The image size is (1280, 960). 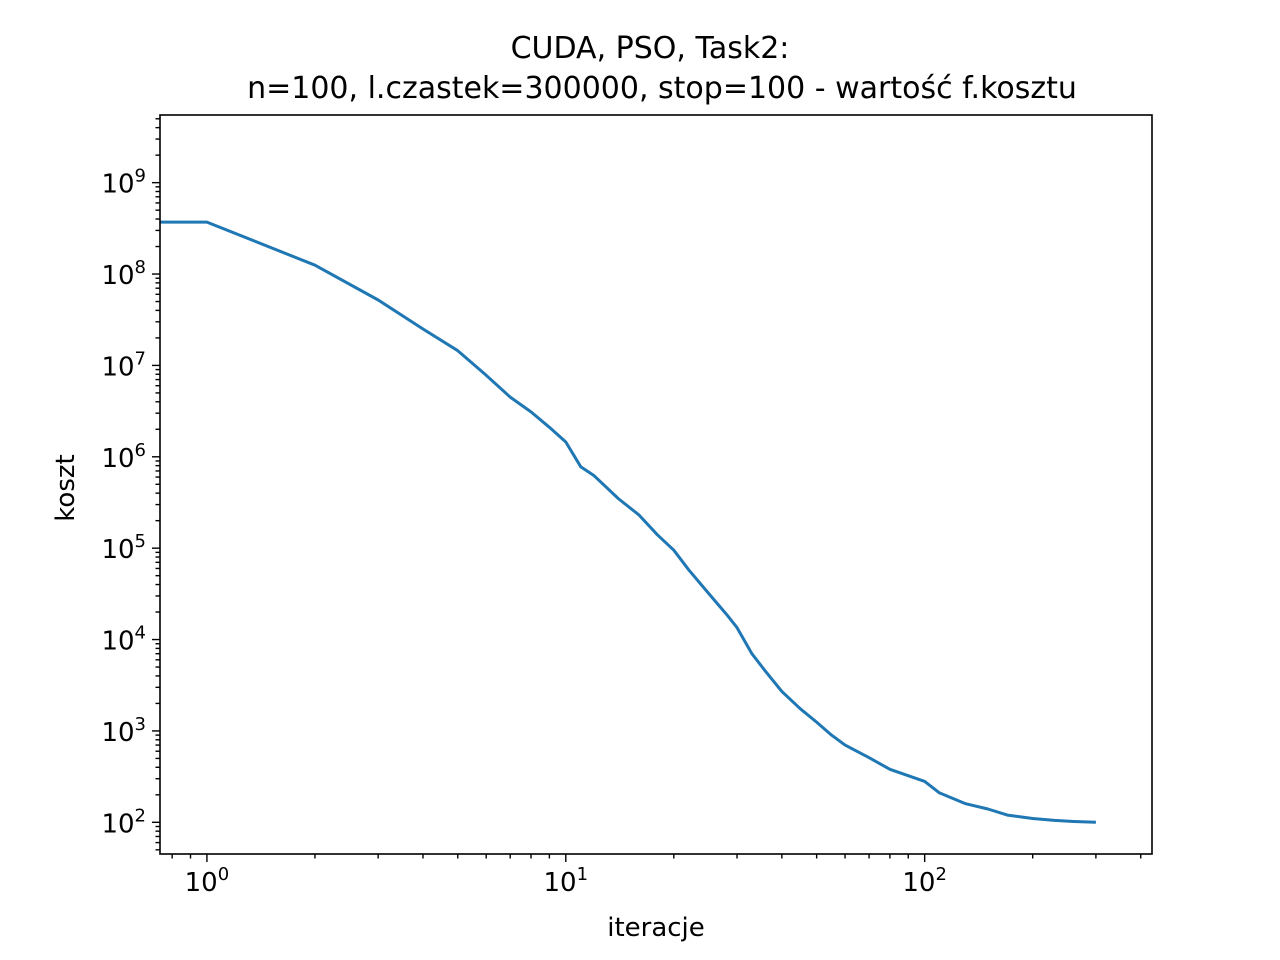 I want to click on y-axis-label: koszt, so click(x=66, y=487).